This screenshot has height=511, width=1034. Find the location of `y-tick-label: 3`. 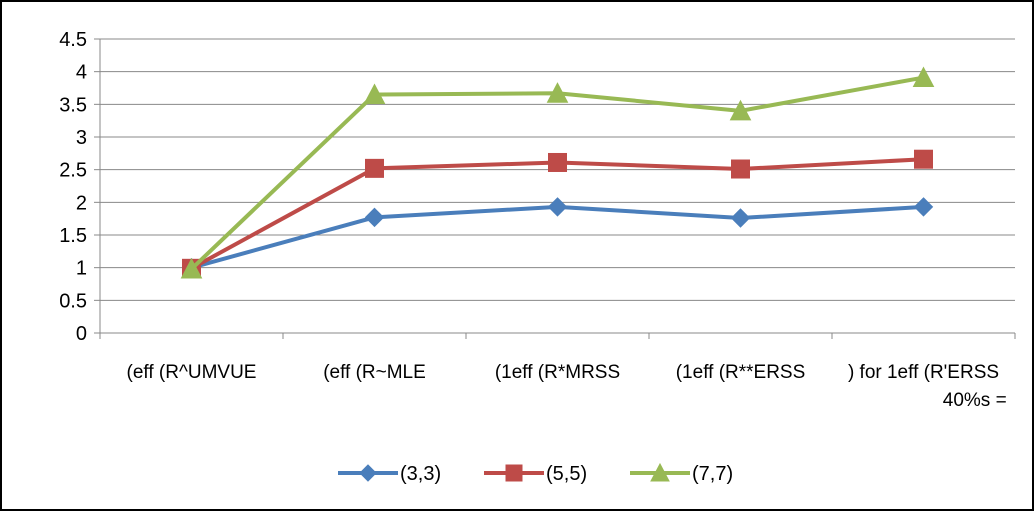

y-tick-label: 3 is located at coordinates (81, 138).